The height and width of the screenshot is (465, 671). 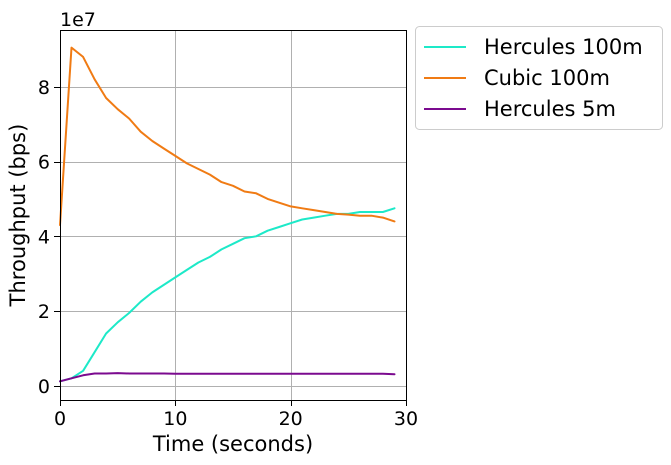 What do you see at coordinates (44, 88) in the screenshot?
I see `y-tick-label: 8` at bounding box center [44, 88].